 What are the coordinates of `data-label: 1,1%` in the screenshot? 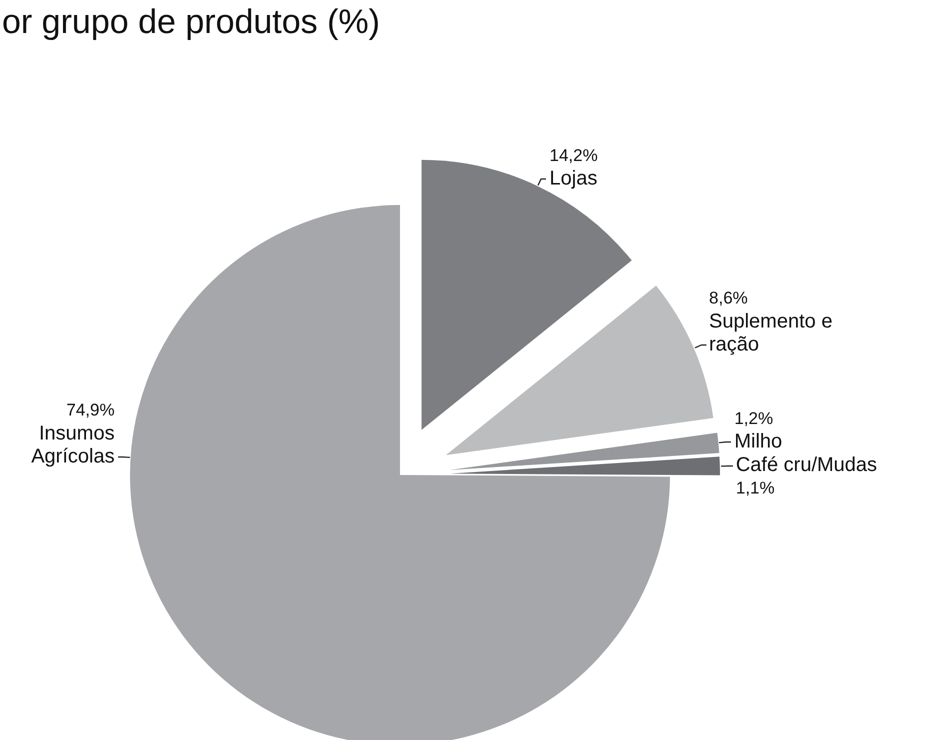 It's located at (755, 488).